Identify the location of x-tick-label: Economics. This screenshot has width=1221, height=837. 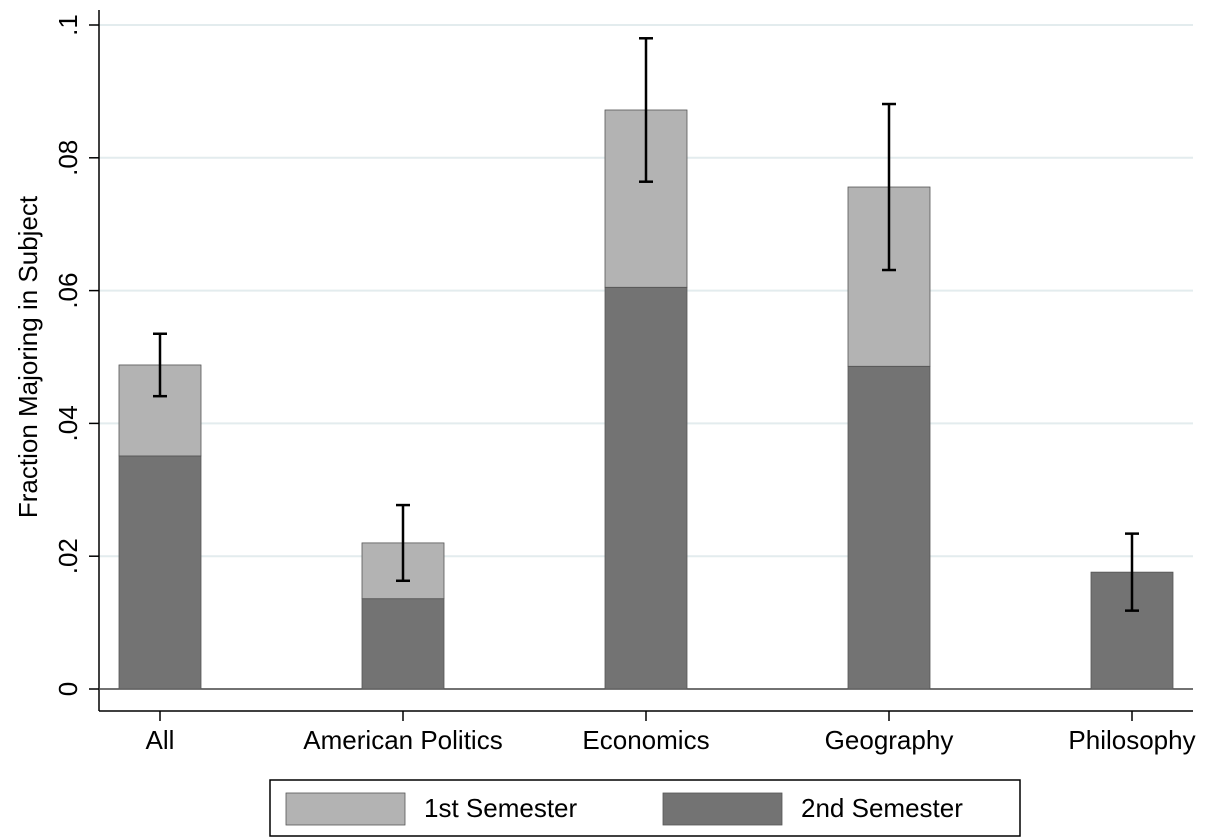
(645, 740).